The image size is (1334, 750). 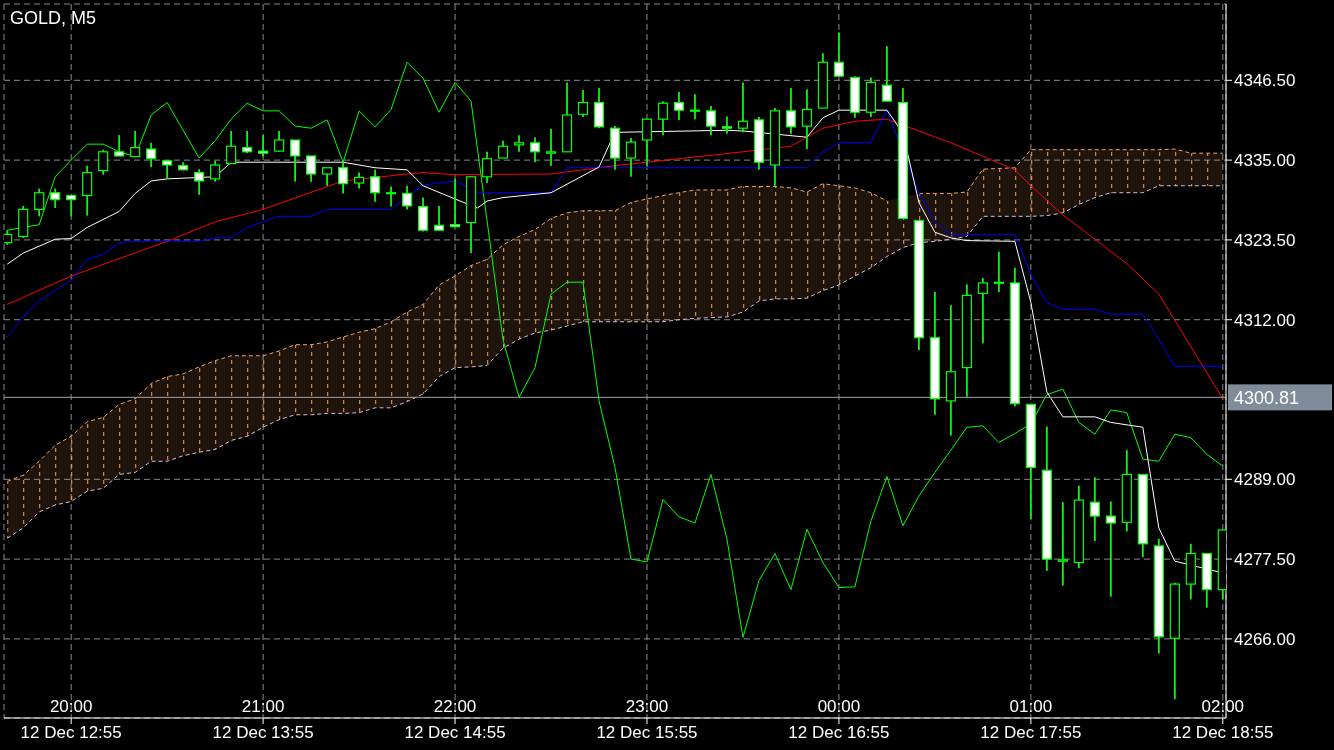 I want to click on y-tick-label: 4312.00, so click(x=1265, y=320).